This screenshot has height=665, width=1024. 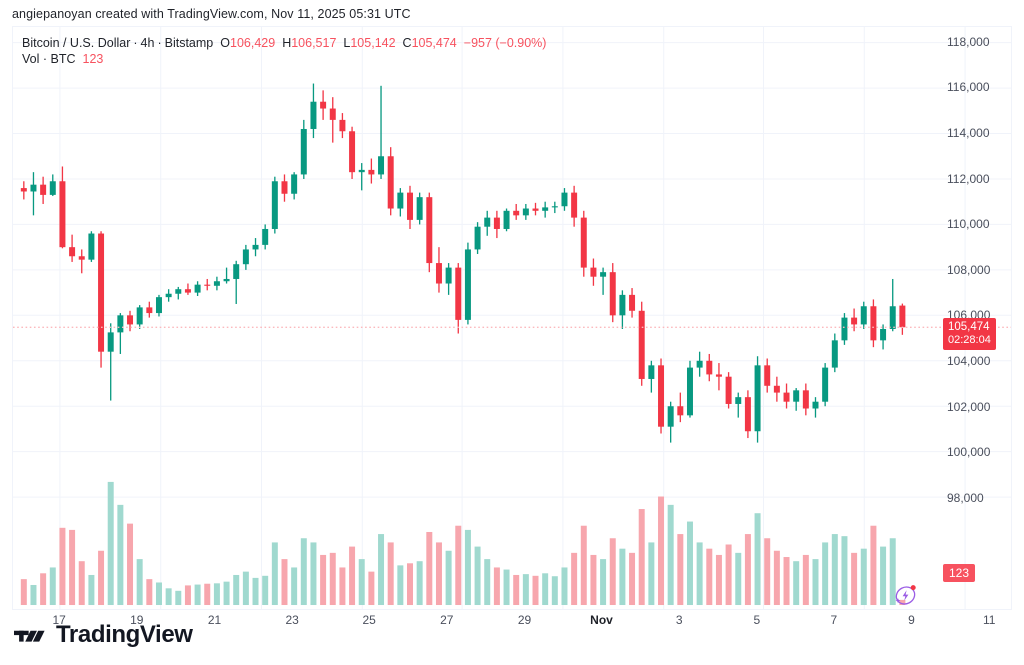 I want to click on price-axis-tick: 116,000, so click(x=968, y=87).